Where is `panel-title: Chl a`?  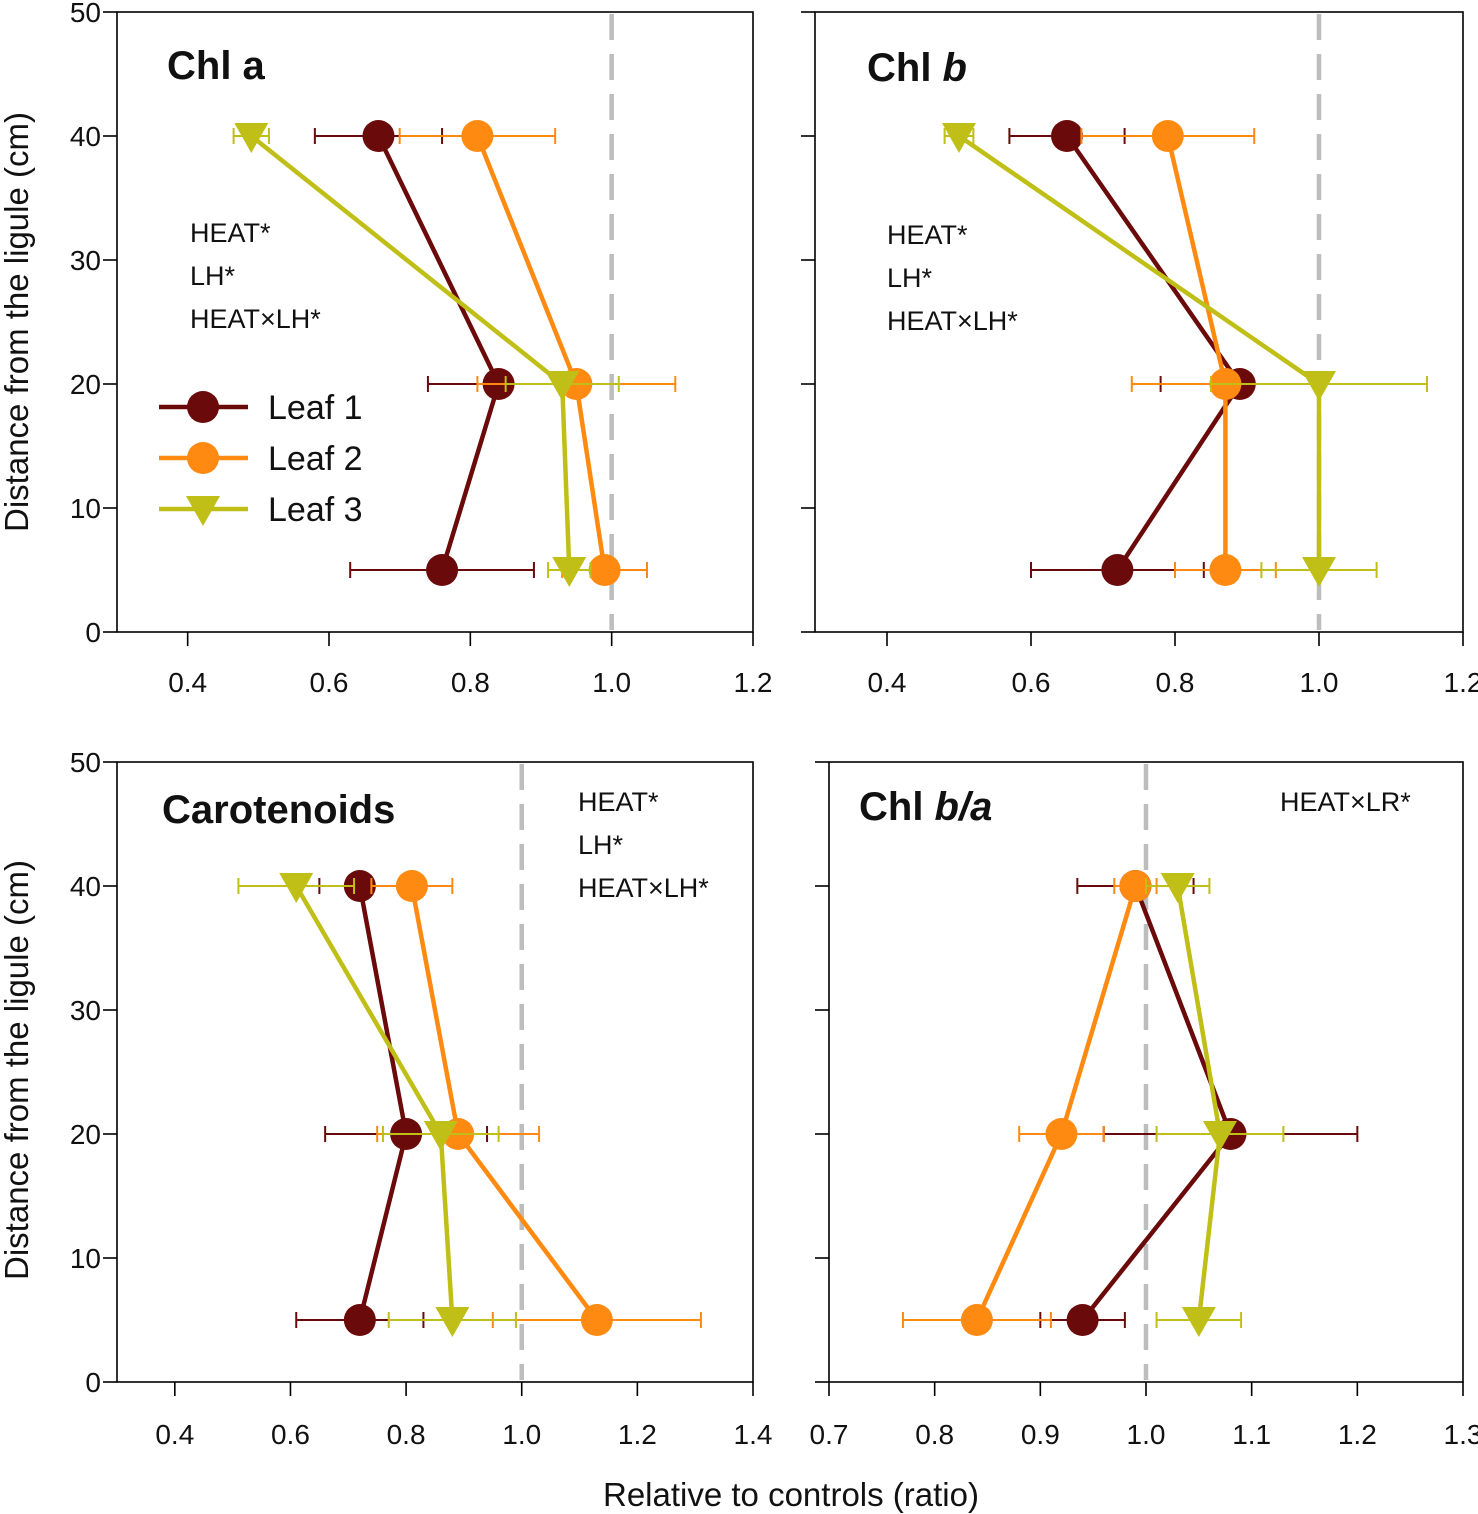 panel-title: Chl a is located at coordinates (216, 66).